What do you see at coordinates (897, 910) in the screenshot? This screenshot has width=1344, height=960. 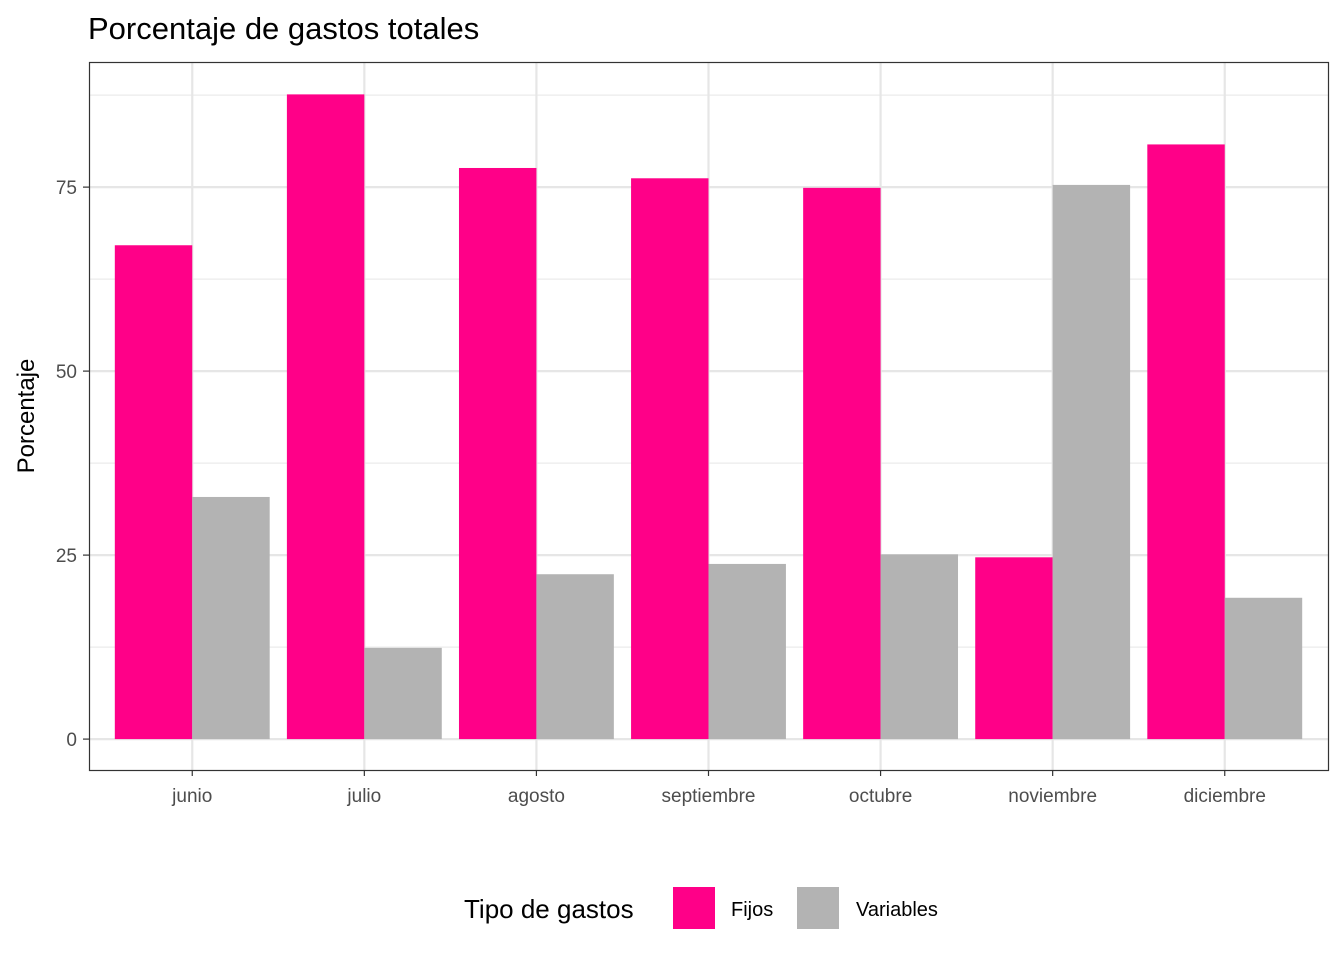 I see `legend-label-variables: Variables` at bounding box center [897, 910].